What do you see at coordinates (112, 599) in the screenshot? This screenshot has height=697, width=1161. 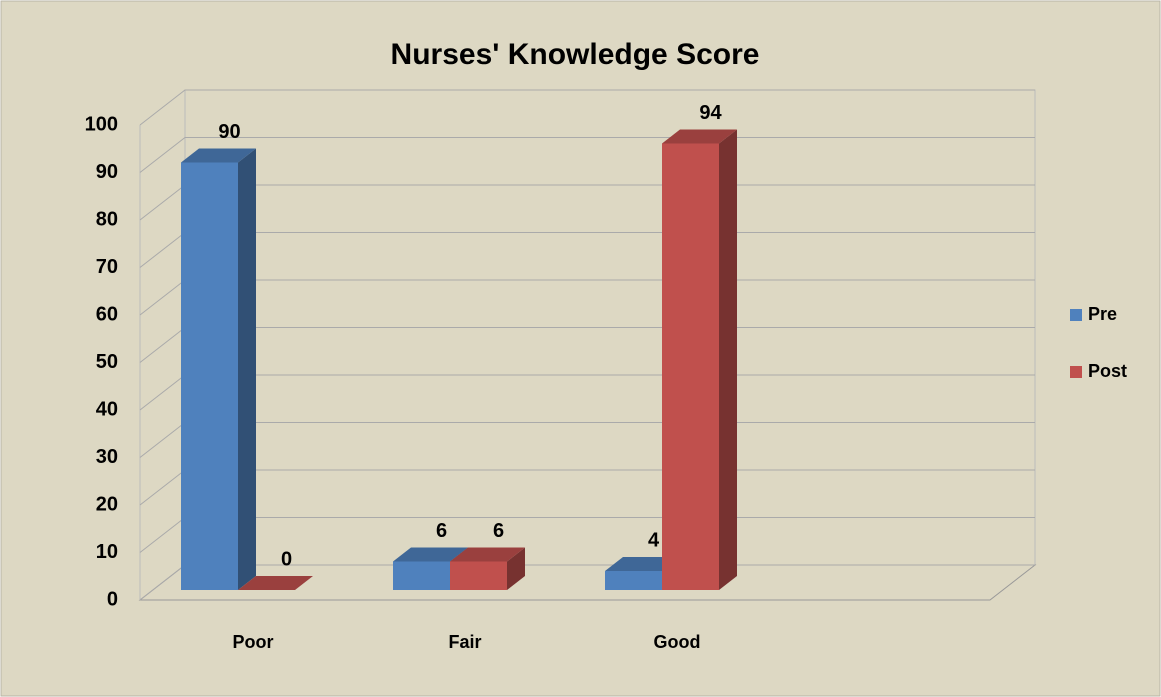 I see `y-tick-label: 0` at bounding box center [112, 599].